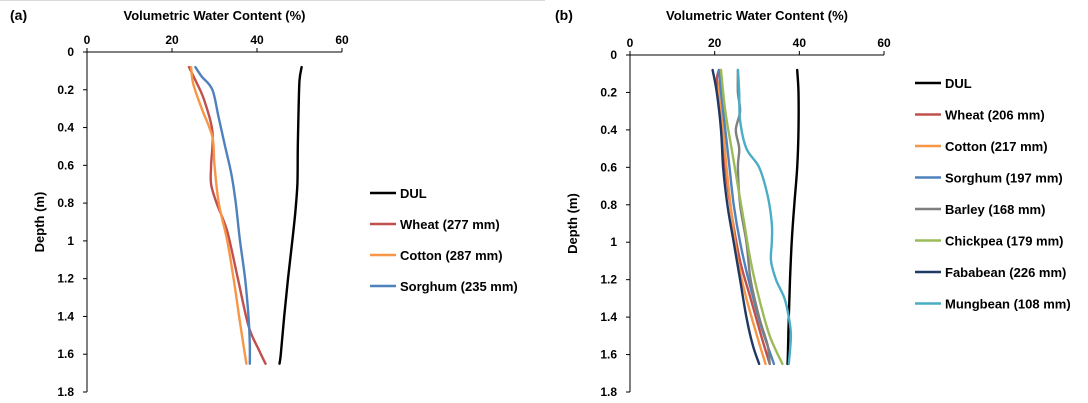  Describe the element at coordinates (39, 222) in the screenshot. I see `y-axis-title-a: Depth (m)` at that location.